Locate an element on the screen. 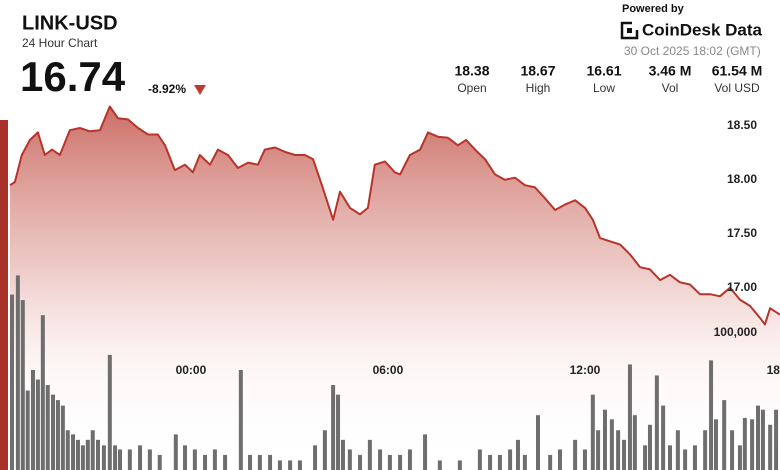 This screenshot has width=780, height=470. down-arrow is located at coordinates (200, 90).